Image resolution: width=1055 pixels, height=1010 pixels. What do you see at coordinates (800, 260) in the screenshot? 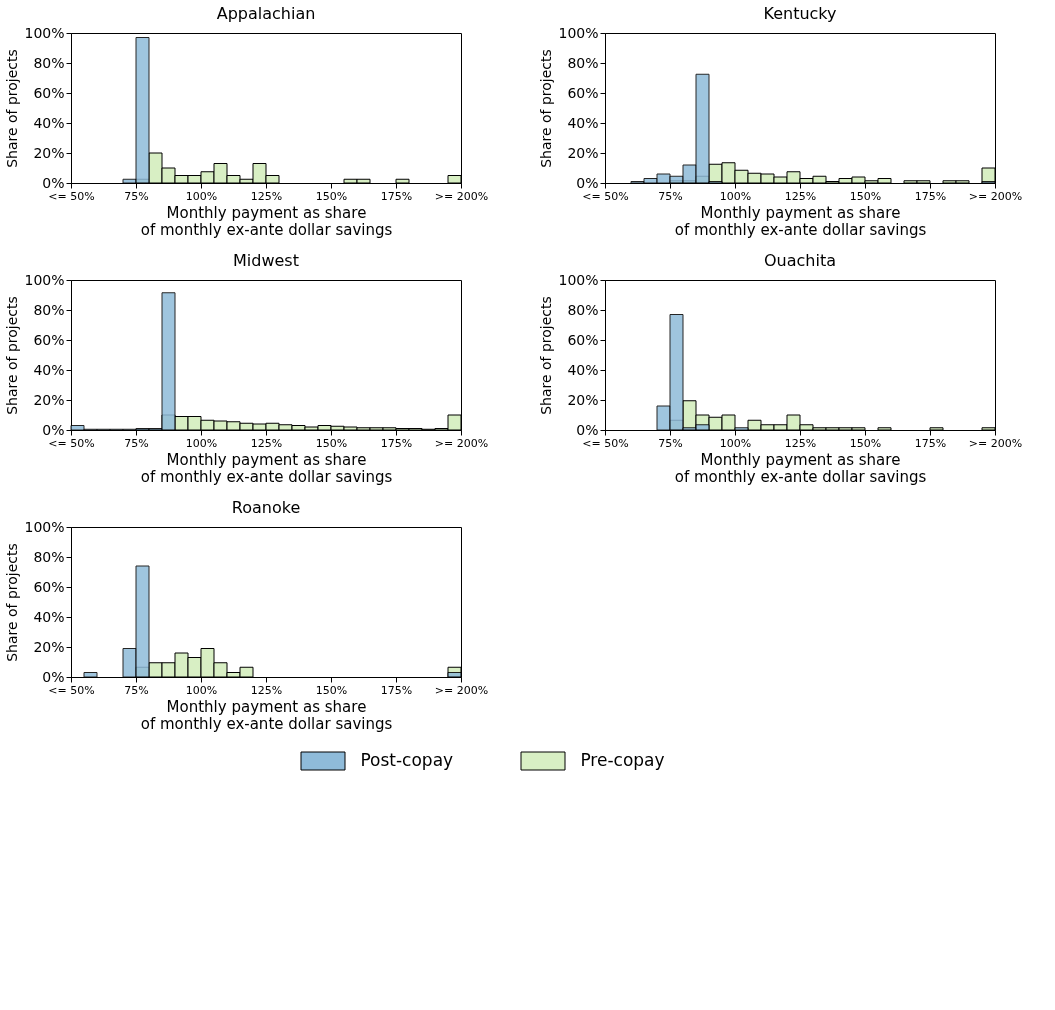
I see `chart-title: Ouachita` at bounding box center [800, 260].